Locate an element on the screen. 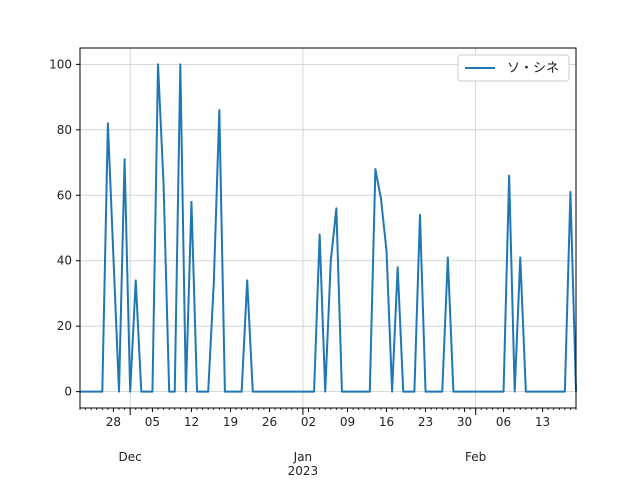 The width and height of the screenshot is (640, 480). x-tick-label: 23 is located at coordinates (425, 422).